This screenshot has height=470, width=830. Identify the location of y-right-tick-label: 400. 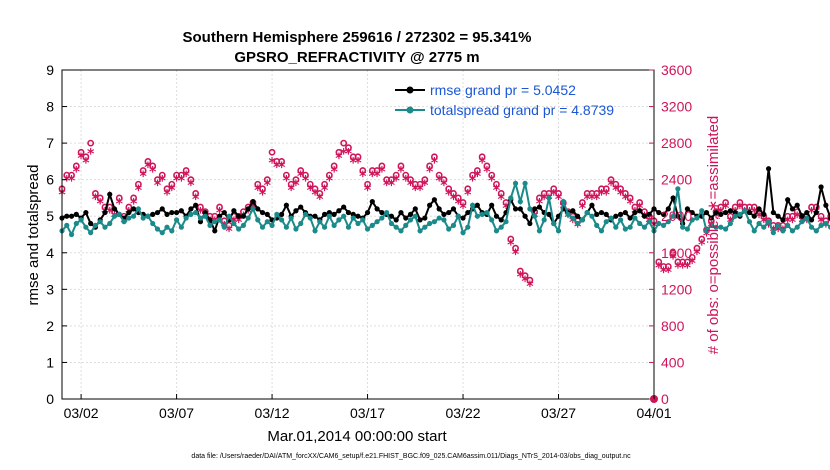
(673, 362).